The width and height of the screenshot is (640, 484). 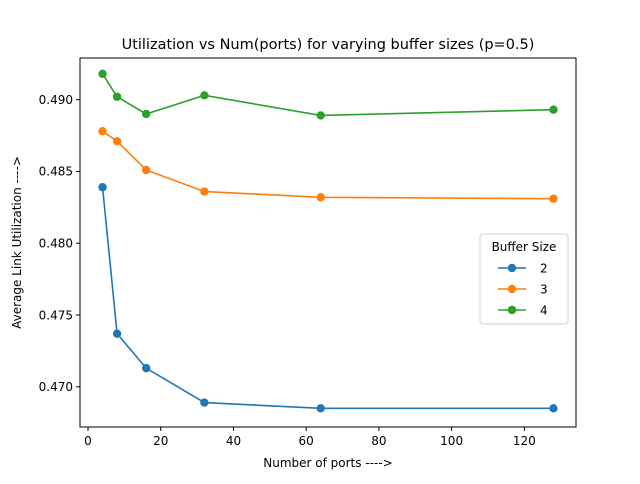 I want to click on x-tick-label: 60, so click(x=306, y=441).